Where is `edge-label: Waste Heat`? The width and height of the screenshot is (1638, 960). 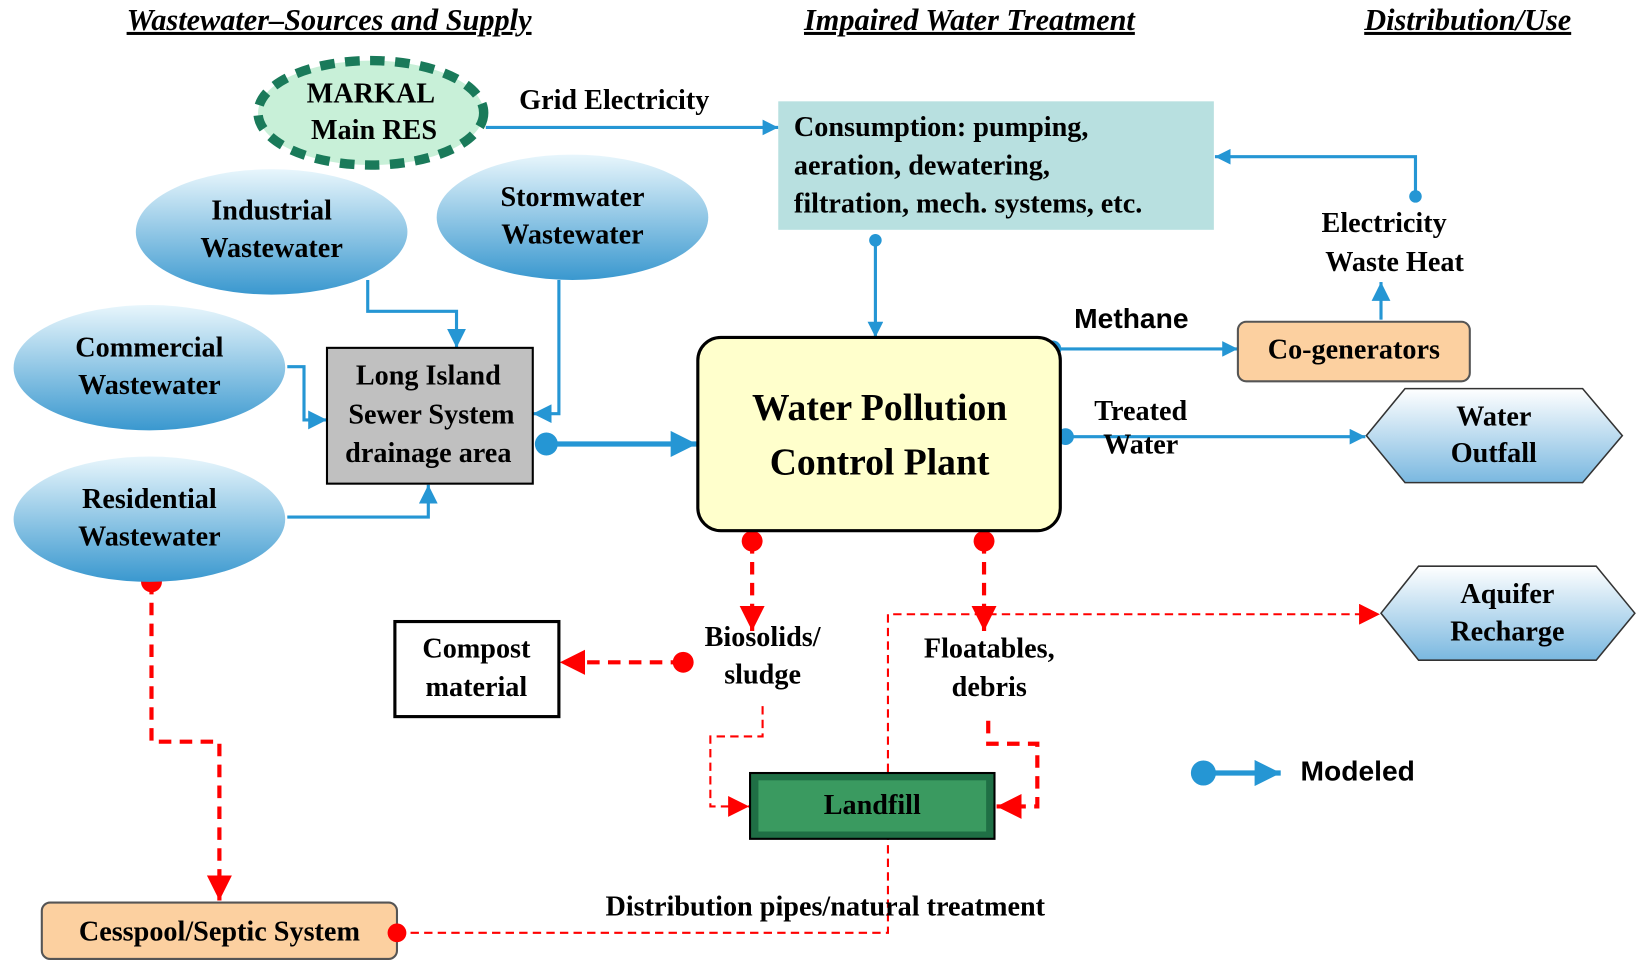 edge-label: Waste Heat is located at coordinates (1394, 262).